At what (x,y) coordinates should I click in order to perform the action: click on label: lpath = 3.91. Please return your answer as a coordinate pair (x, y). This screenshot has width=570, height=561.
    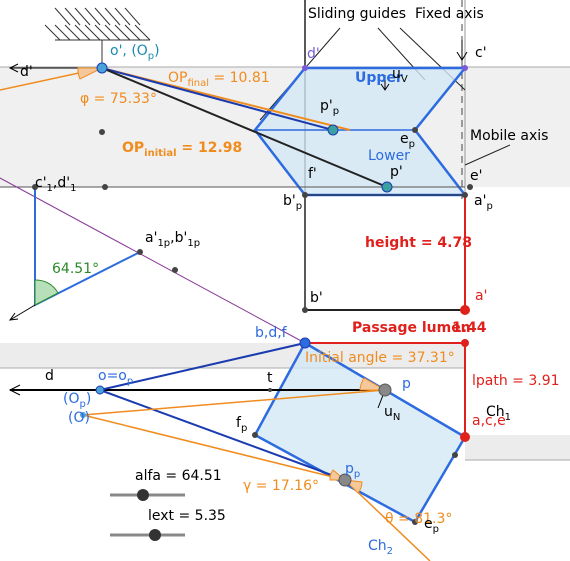
    Looking at the image, I should click on (516, 381).